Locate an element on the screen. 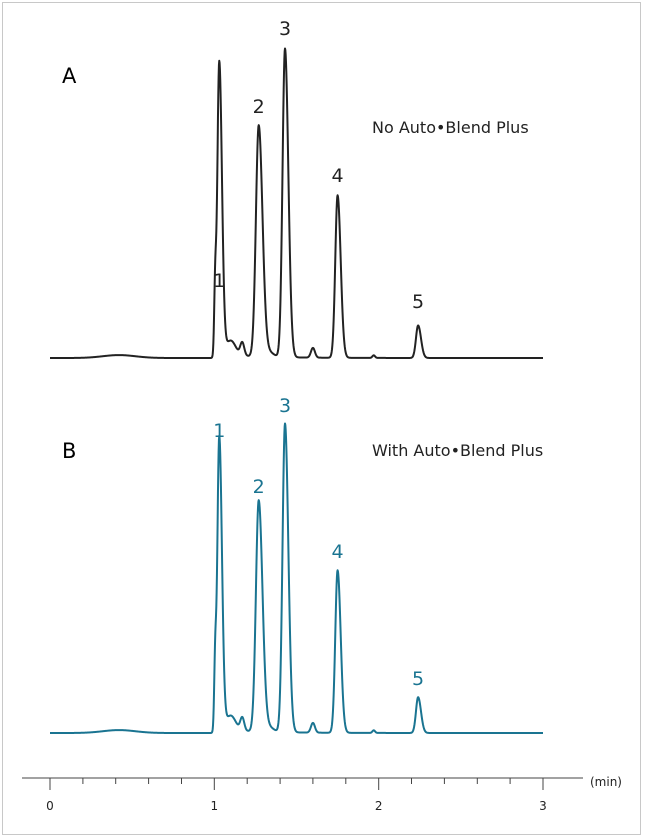 The image size is (645, 839). x-tick-label: 3 is located at coordinates (543, 806).